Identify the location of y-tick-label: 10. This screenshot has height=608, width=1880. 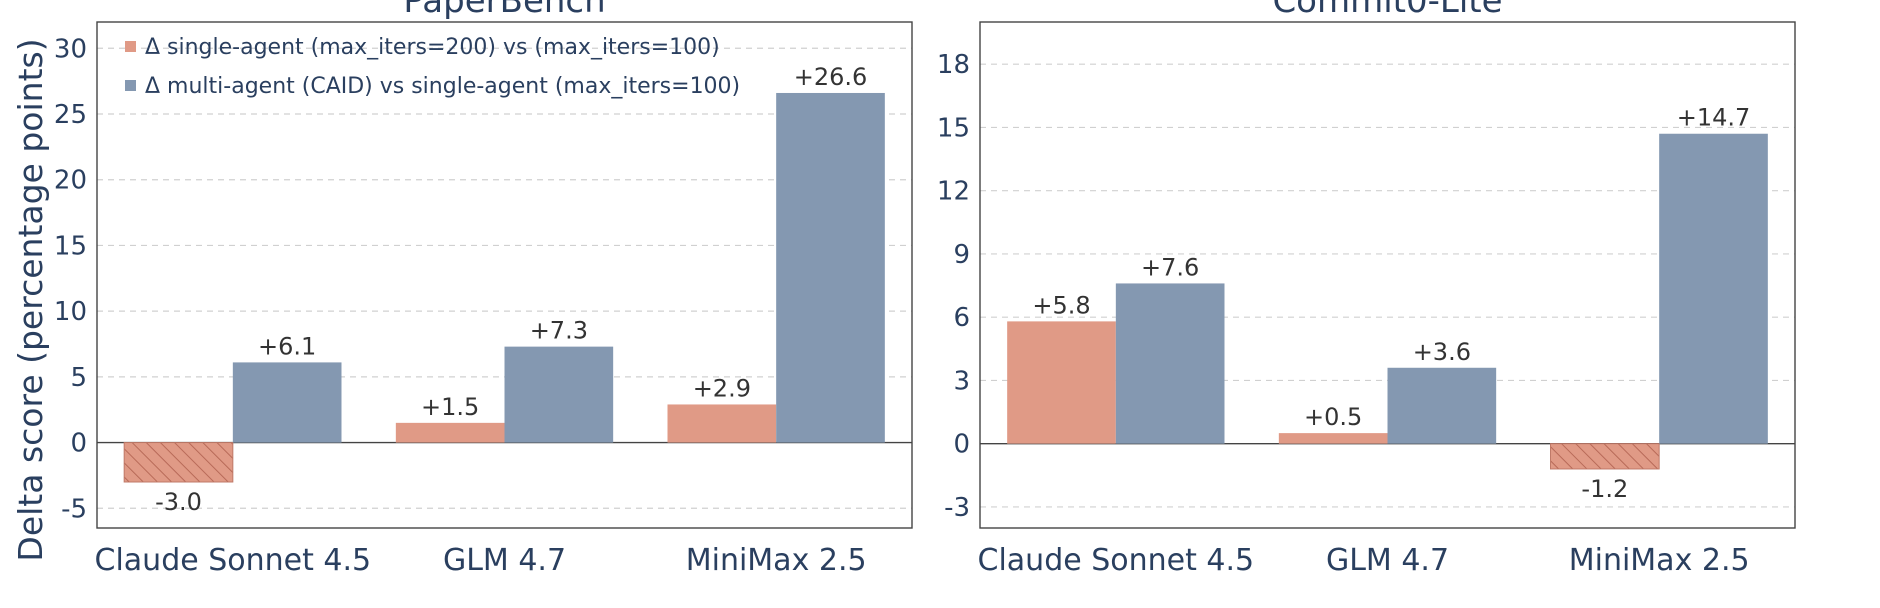
(70, 312).